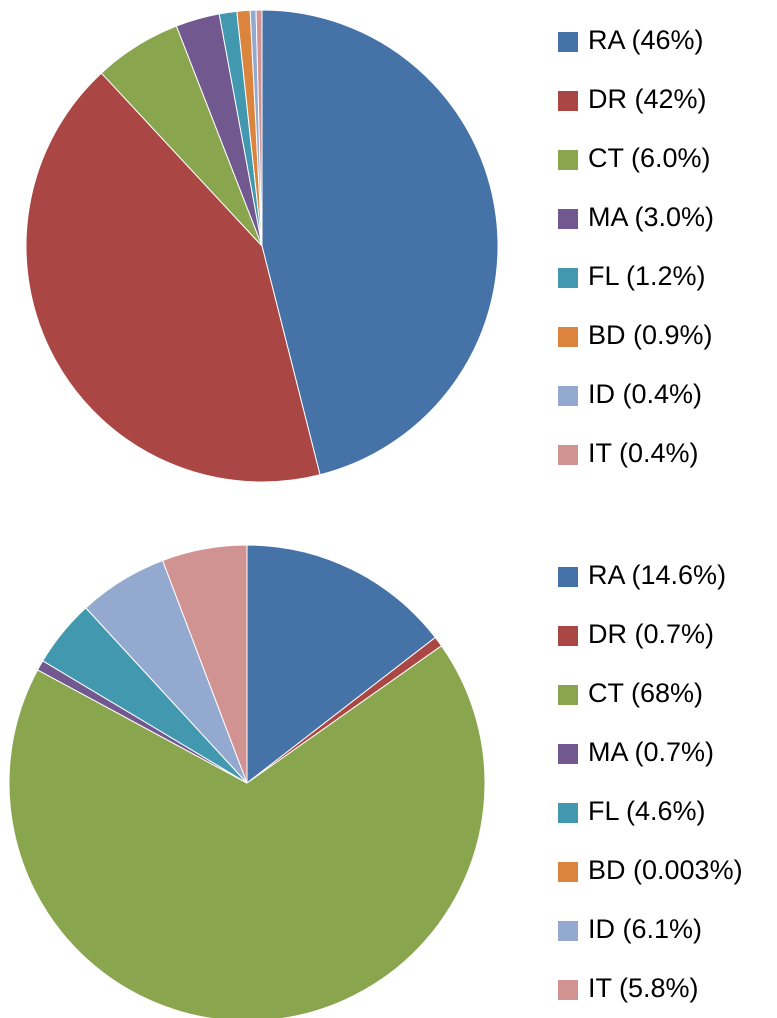 This screenshot has width=777, height=1018. What do you see at coordinates (651, 634) in the screenshot?
I see `legend-label: DR (0.7%)` at bounding box center [651, 634].